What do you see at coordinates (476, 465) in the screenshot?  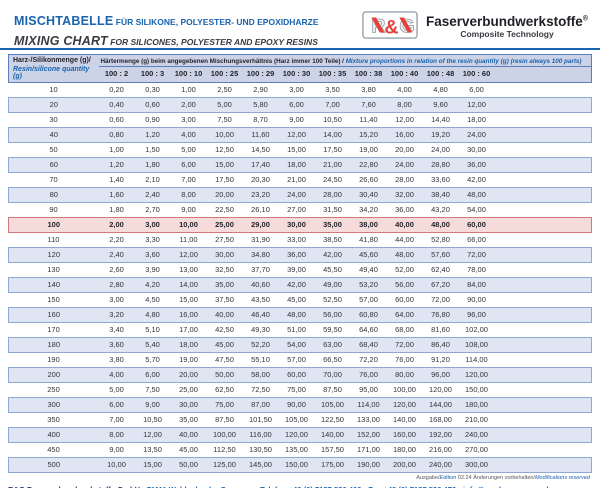 I see `hardener-value-cell: 300,00` at bounding box center [476, 465].